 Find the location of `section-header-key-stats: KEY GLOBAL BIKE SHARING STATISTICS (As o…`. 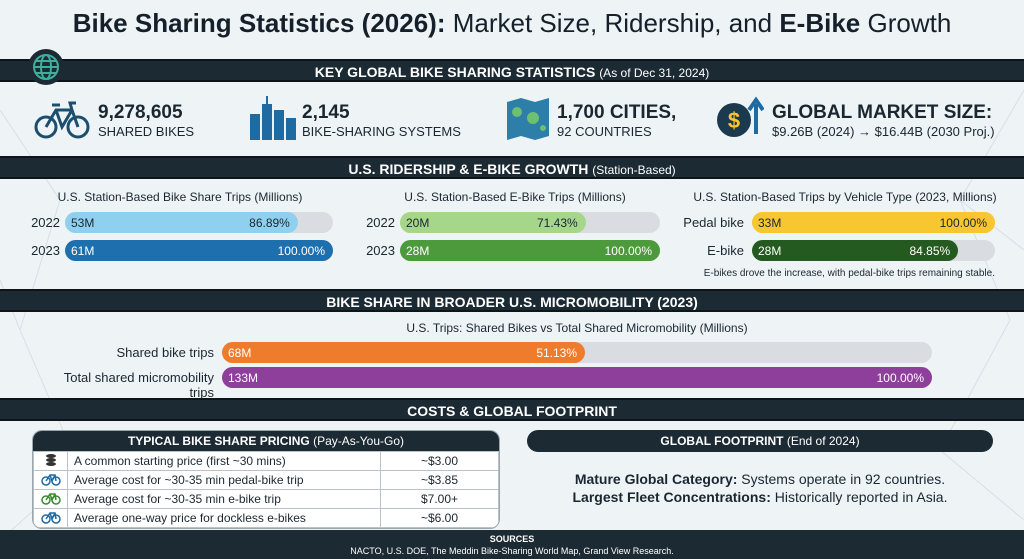

section-header-key-stats: KEY GLOBAL BIKE SHARING STATISTICS (As o… is located at coordinates (512, 70).